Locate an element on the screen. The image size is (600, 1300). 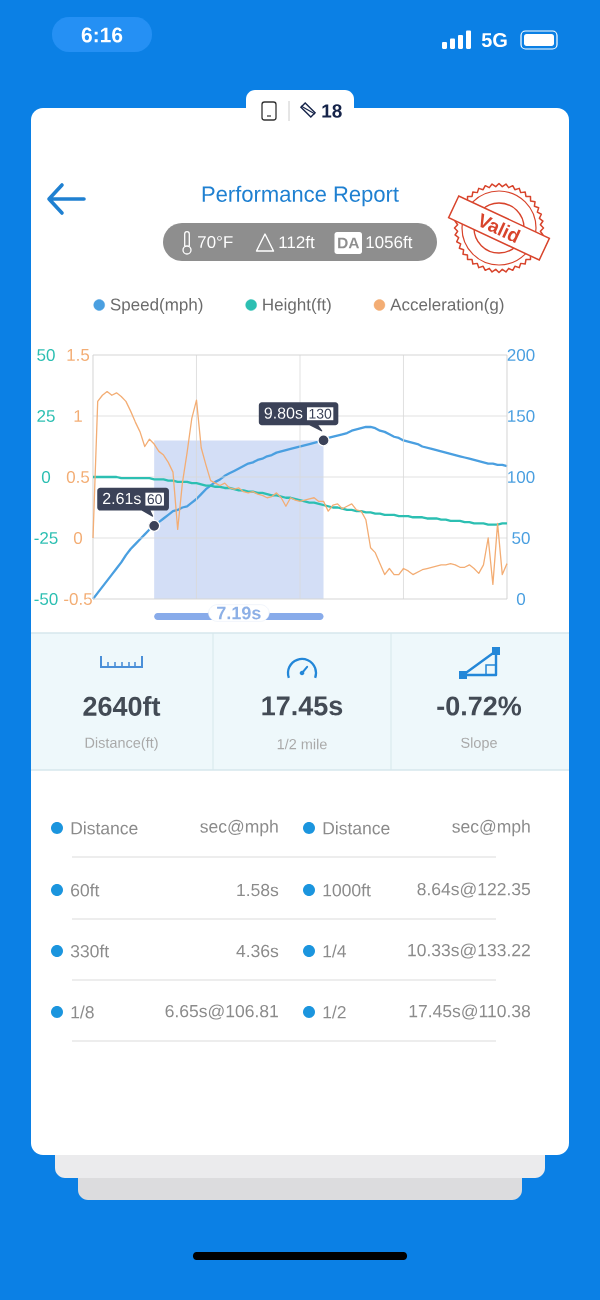
text: 6:16 is located at coordinates (102, 35).